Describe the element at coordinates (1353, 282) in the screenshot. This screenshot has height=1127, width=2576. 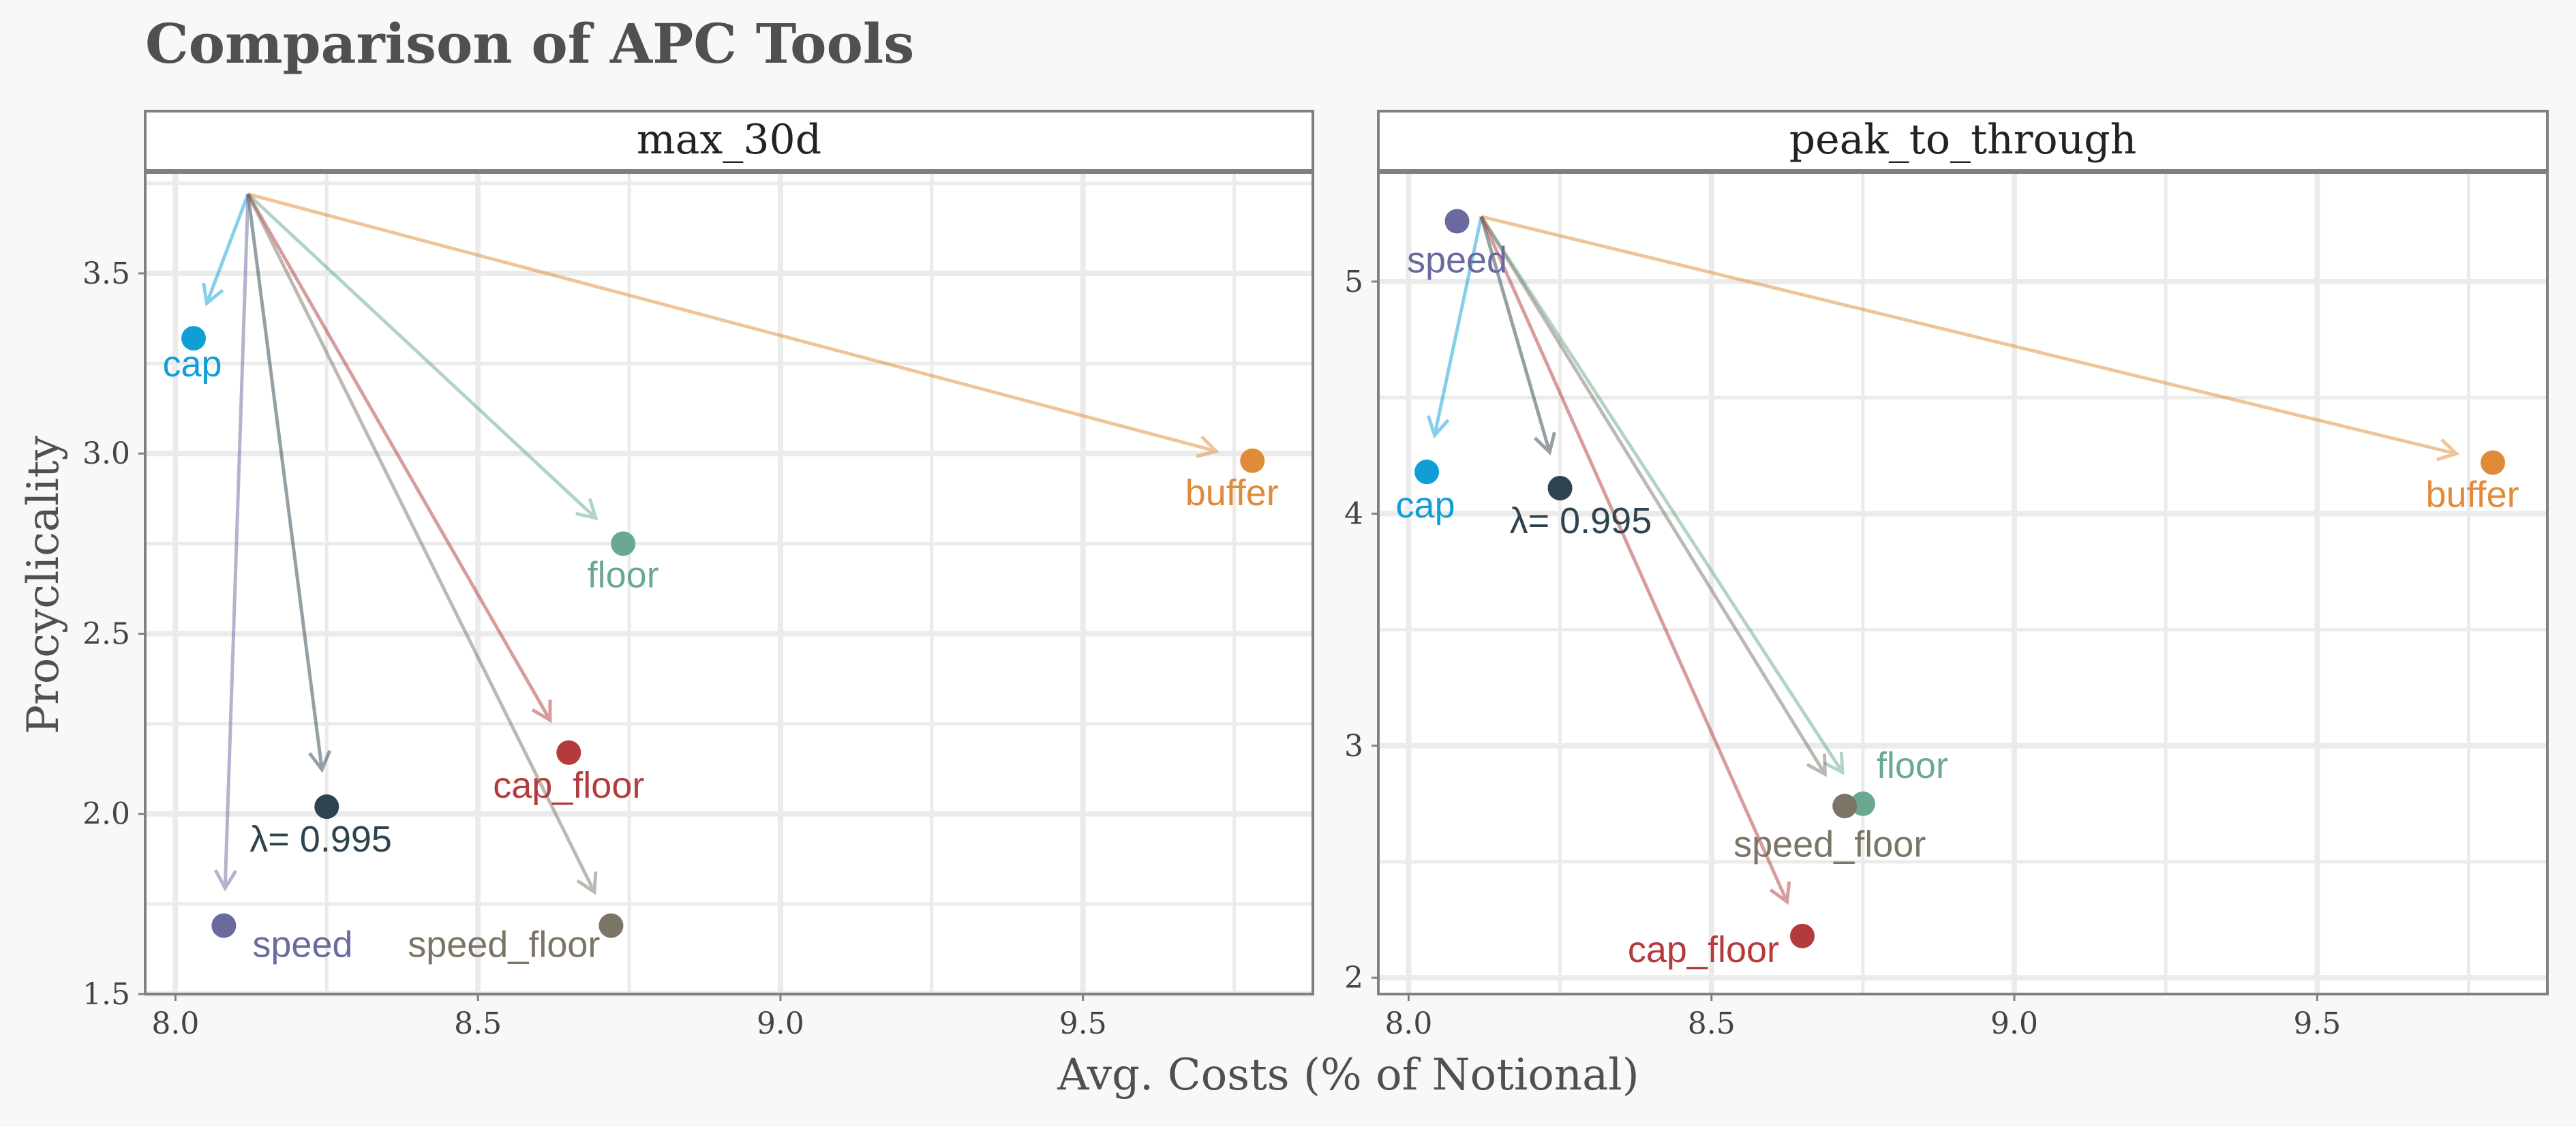
I see `y-tick-label: 5` at that location.